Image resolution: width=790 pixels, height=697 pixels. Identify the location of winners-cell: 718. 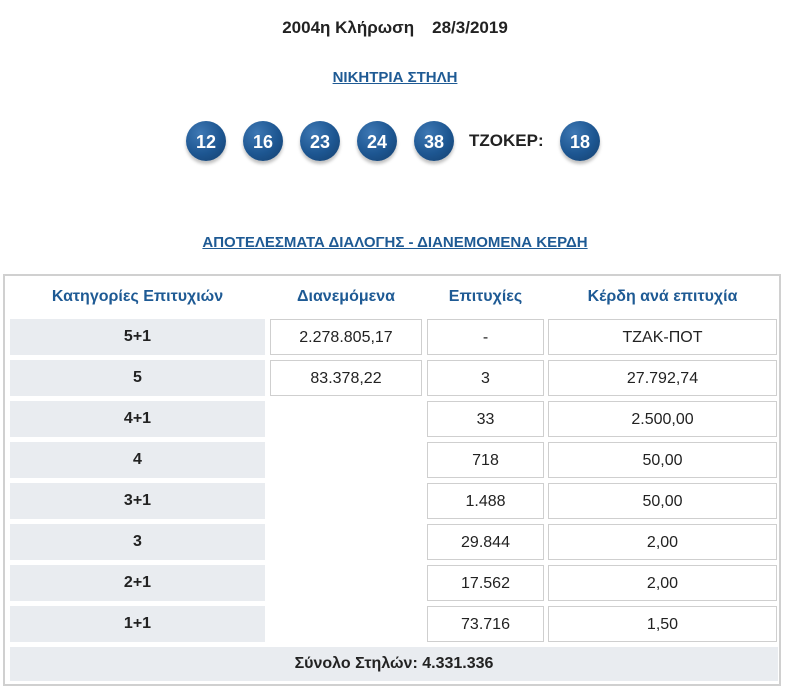
(485, 460).